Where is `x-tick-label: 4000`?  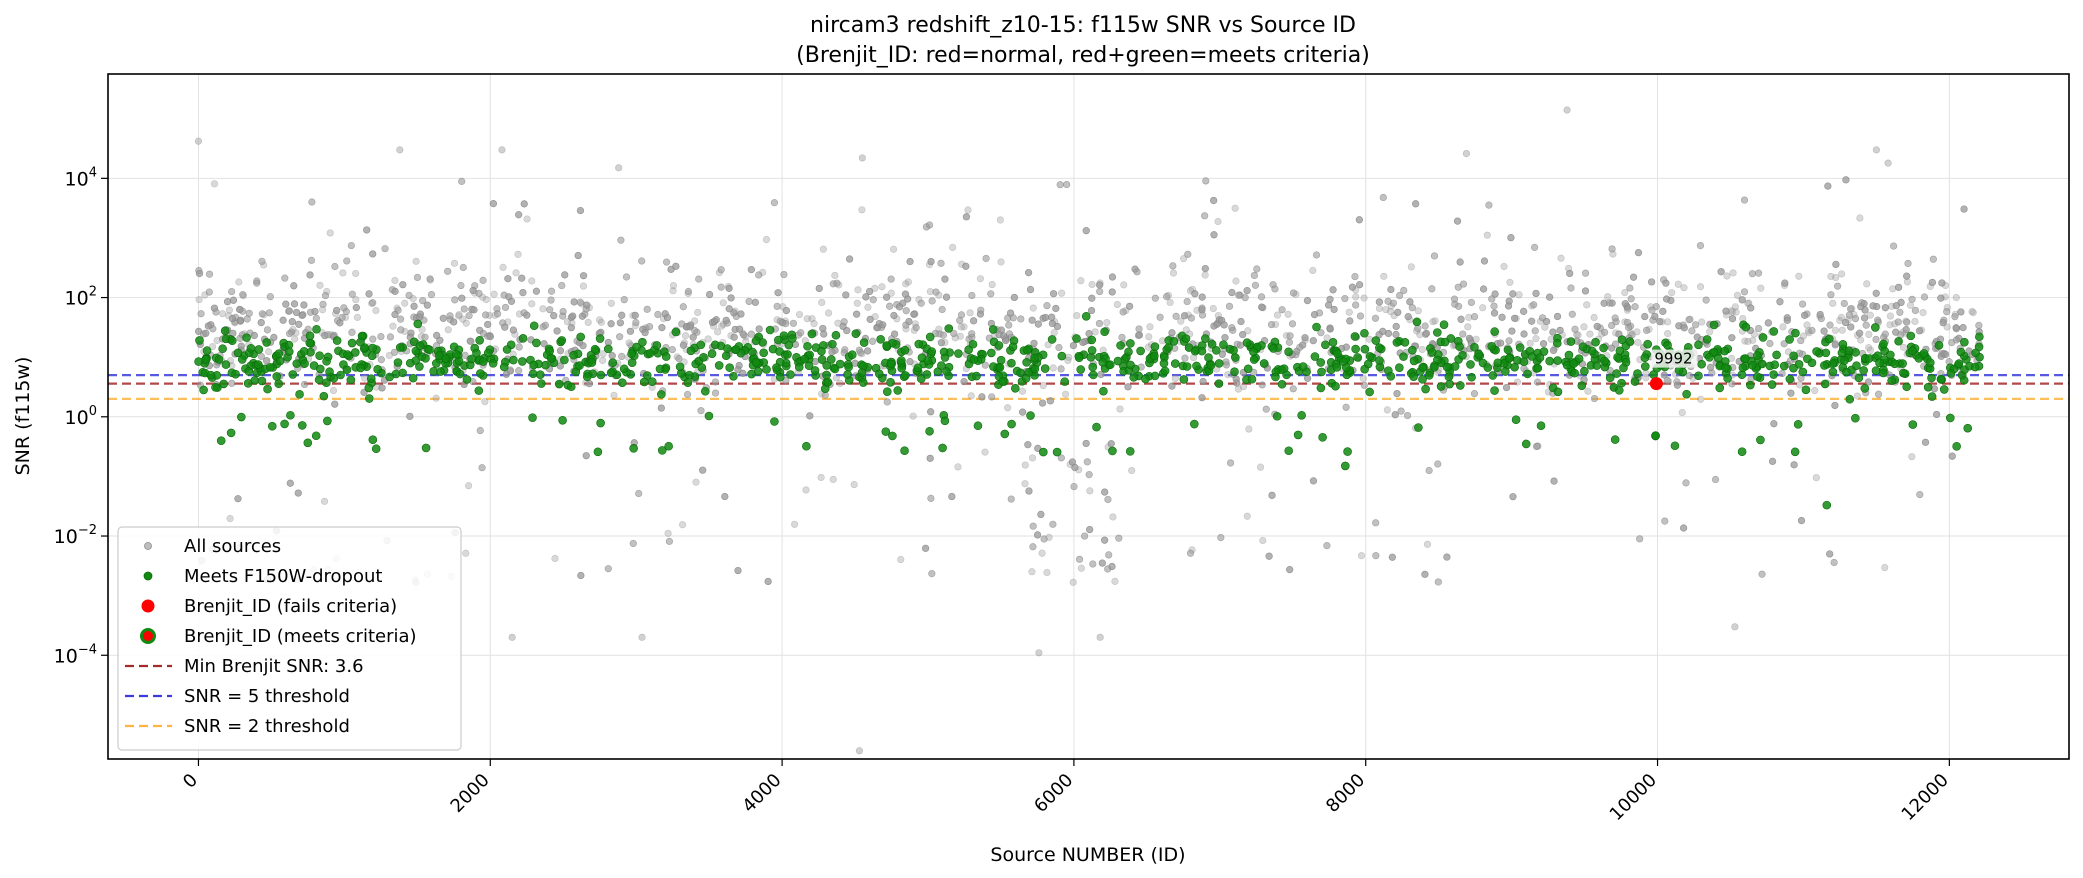
x-tick-label: 4000 is located at coordinates (761, 793).